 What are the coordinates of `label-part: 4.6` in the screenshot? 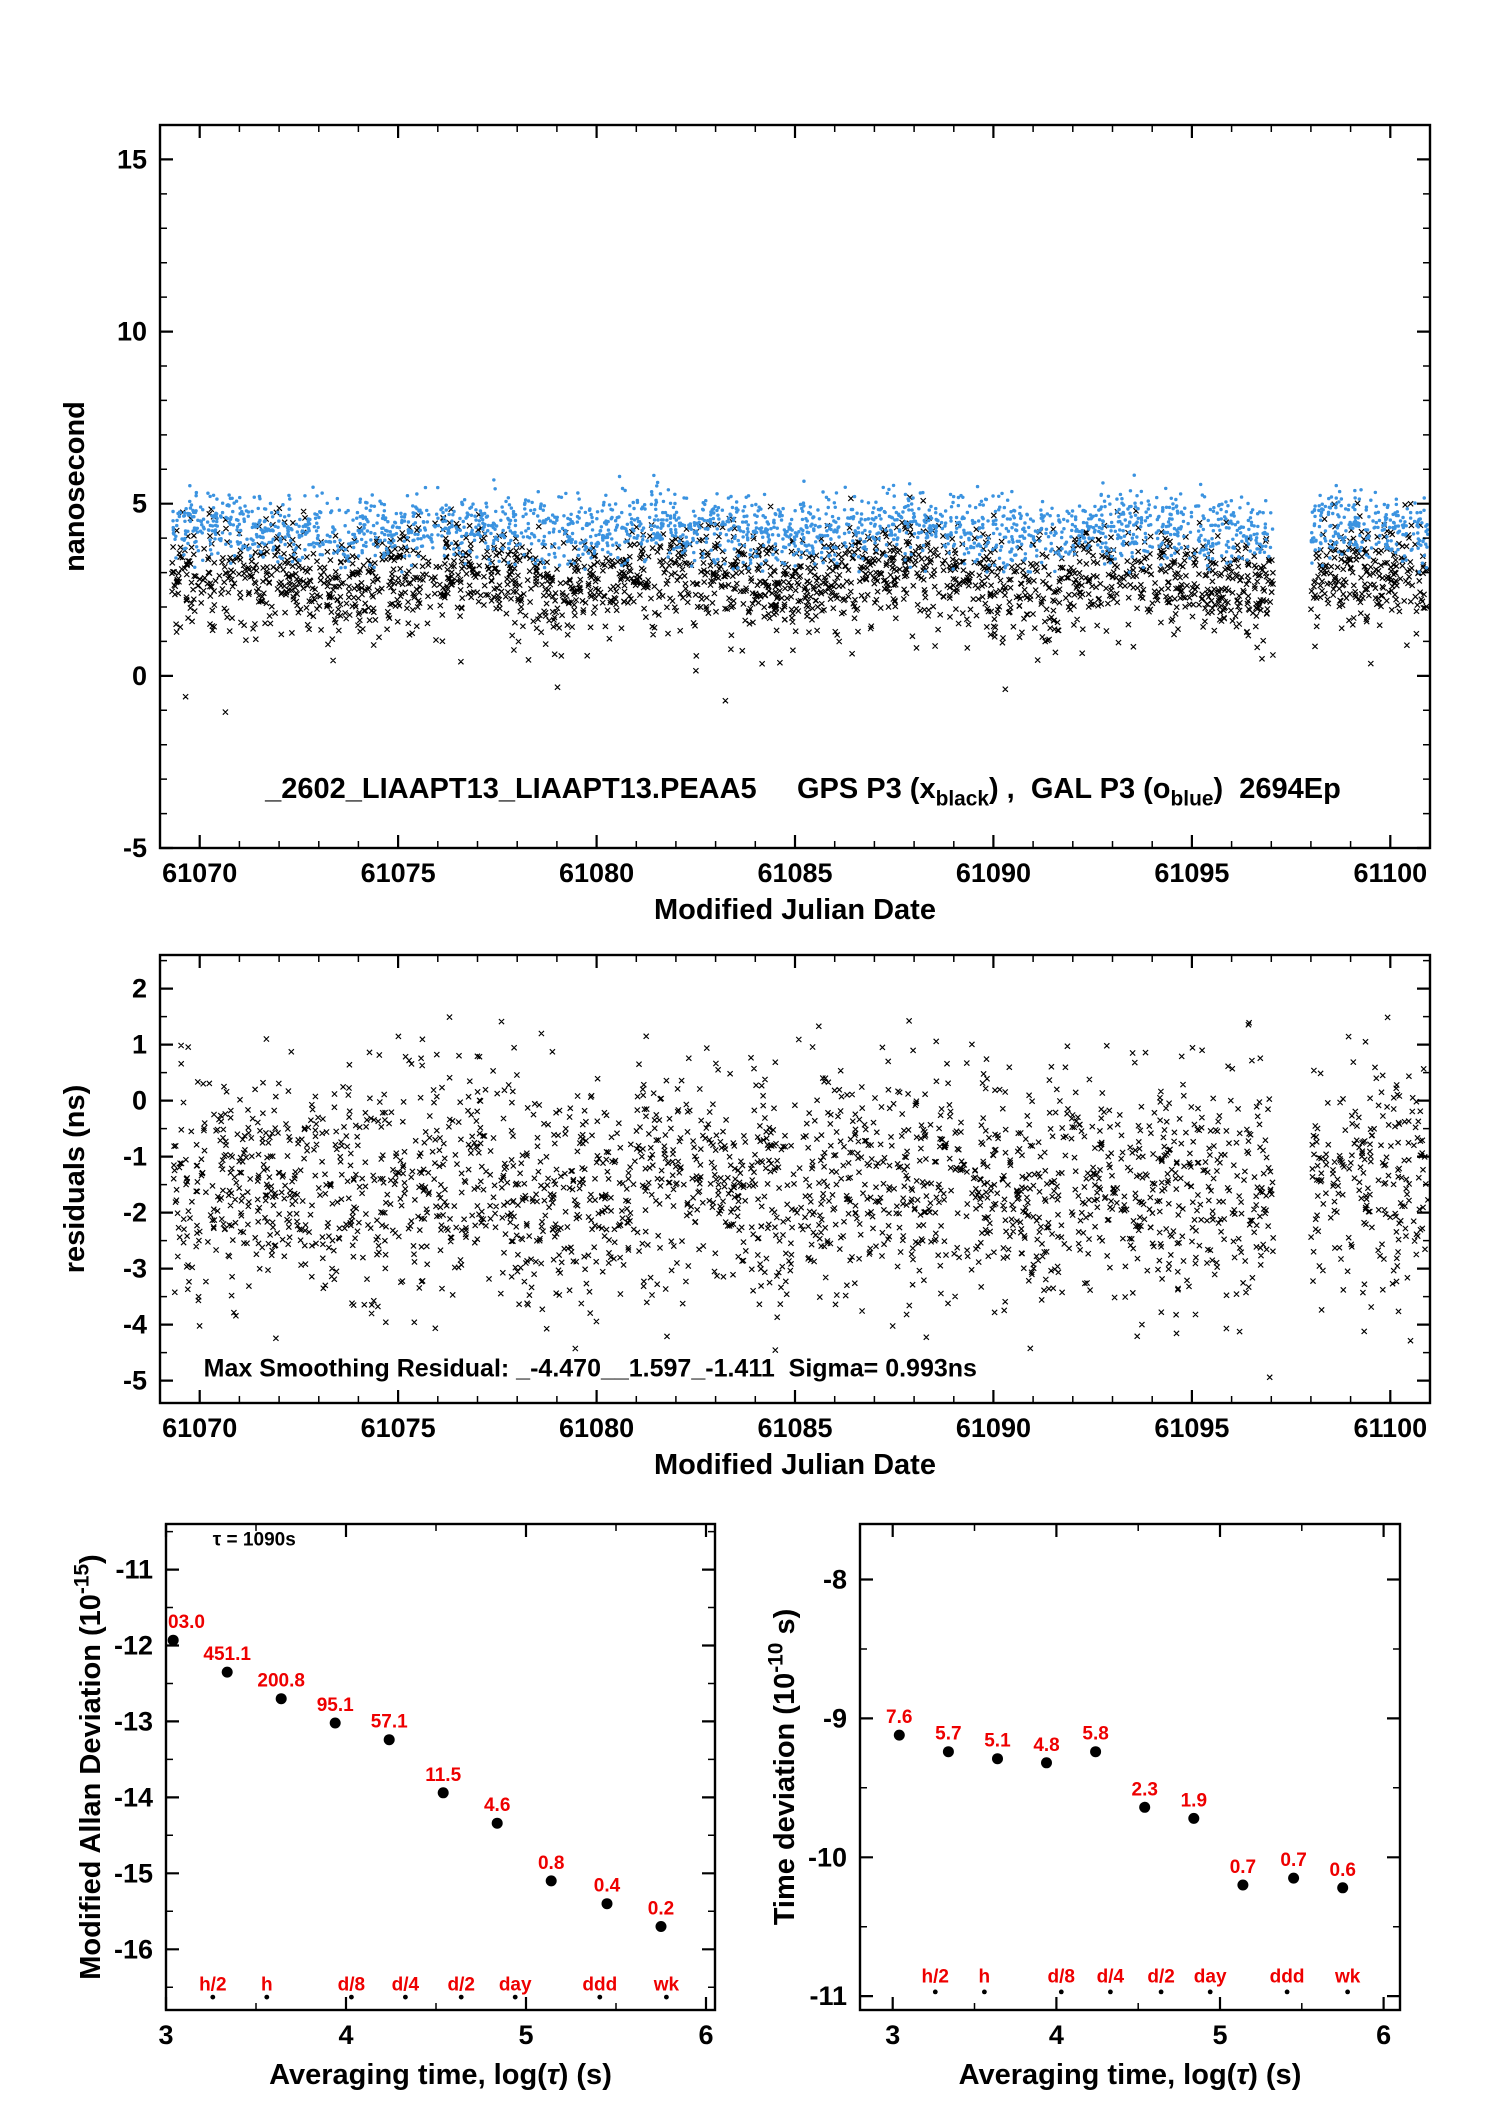 It's located at (497, 1805).